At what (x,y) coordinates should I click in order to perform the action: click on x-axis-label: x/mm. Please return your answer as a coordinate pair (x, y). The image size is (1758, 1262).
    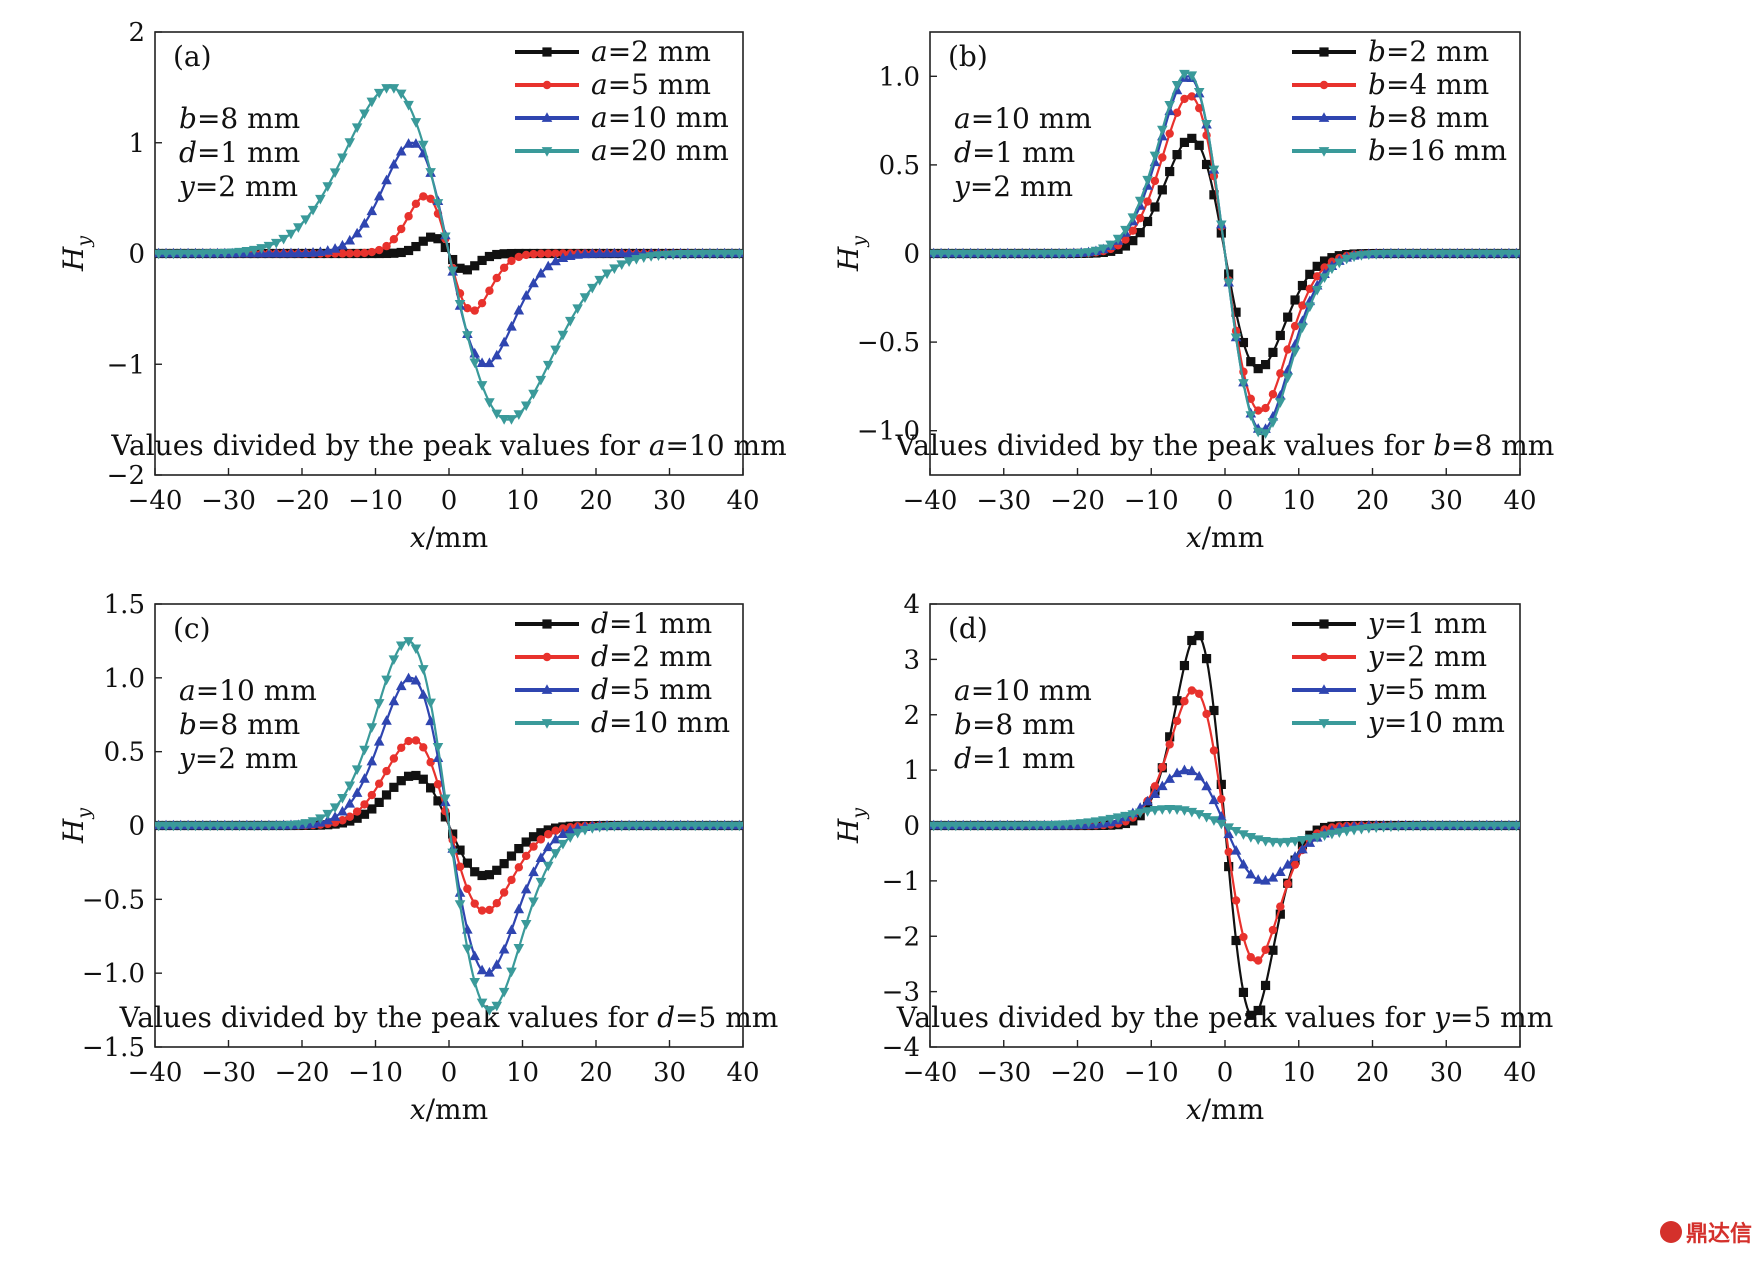
    Looking at the image, I should click on (449, 537).